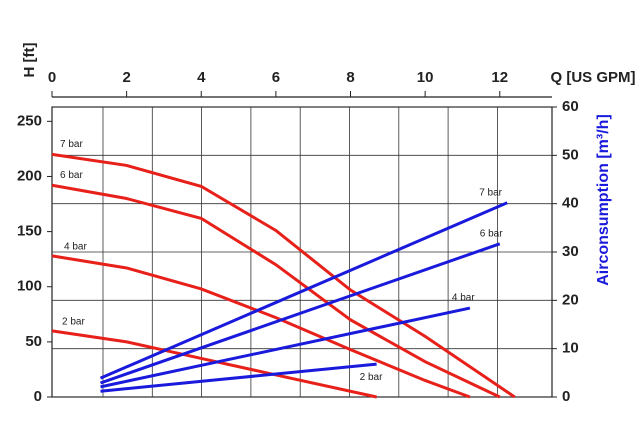  Describe the element at coordinates (570, 106) in the screenshot. I see `y2-tick-label: 60` at that location.